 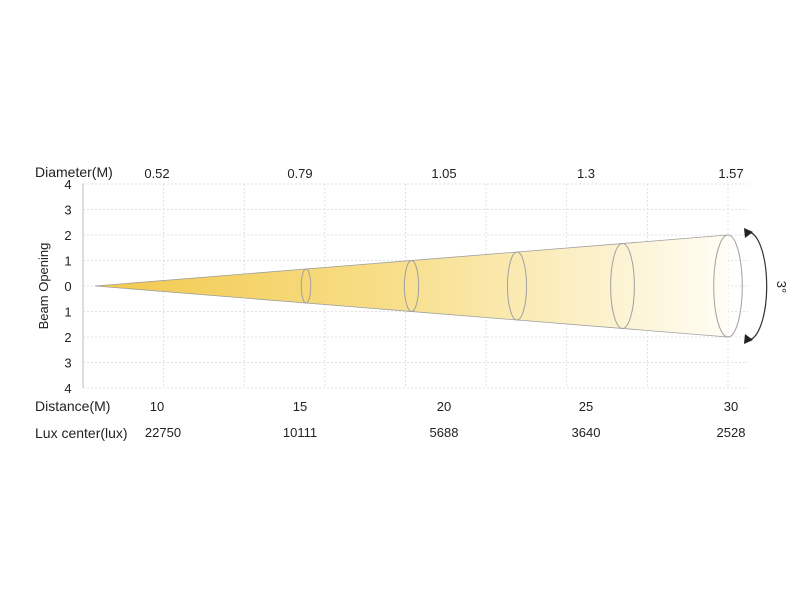 I want to click on lux-value: 5688, so click(x=444, y=432).